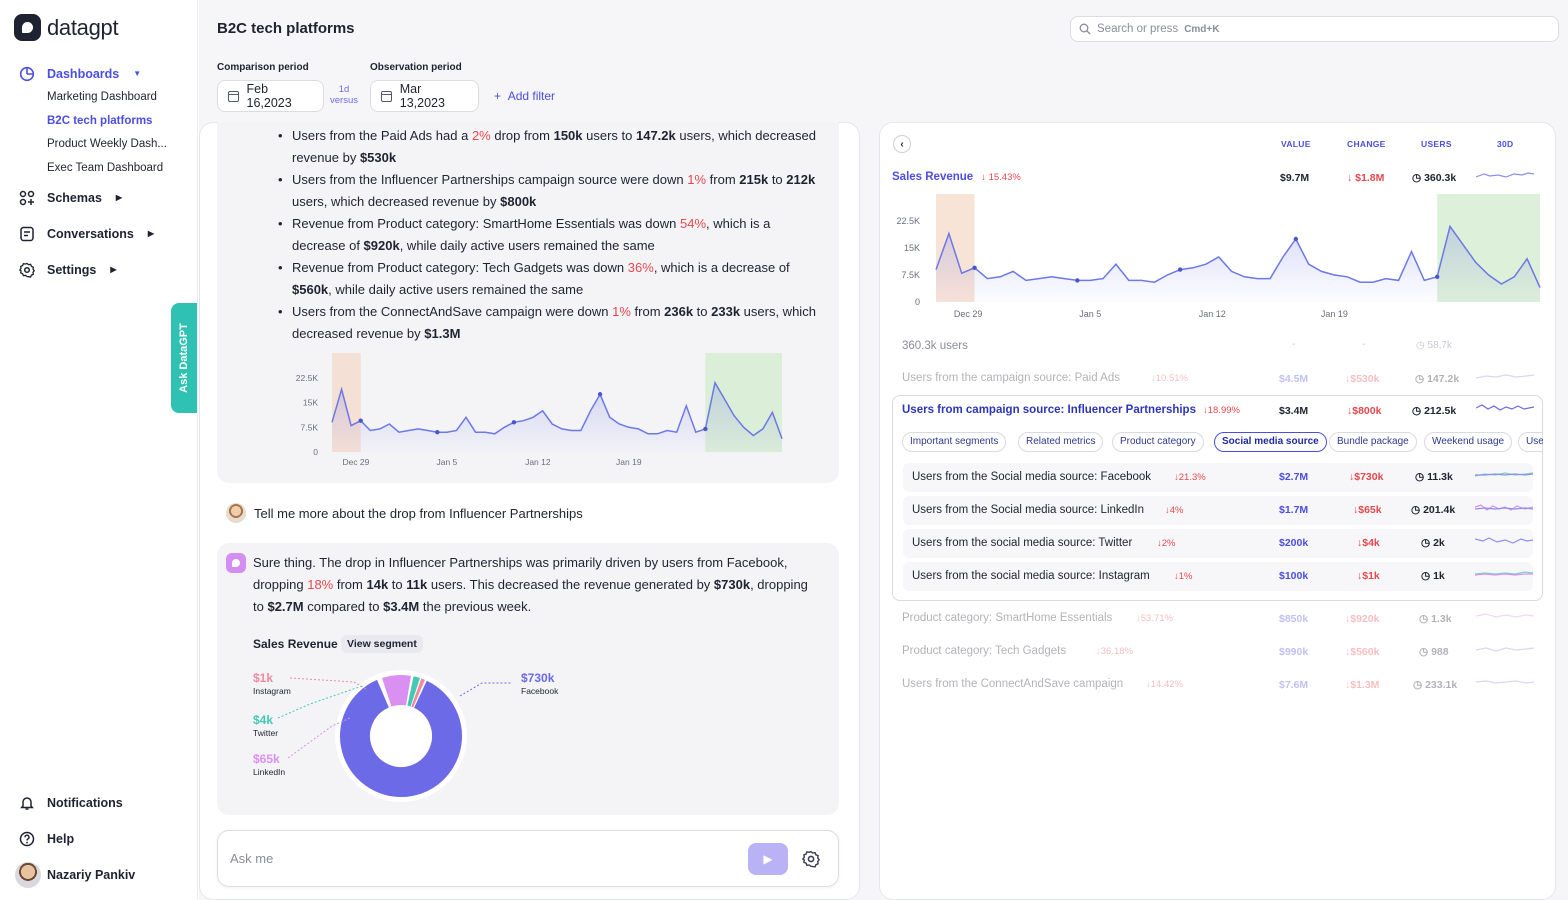 Image resolution: width=1568 pixels, height=900 pixels. Describe the element at coordinates (266, 759) in the screenshot. I see `linkedin-value: $65k` at that location.